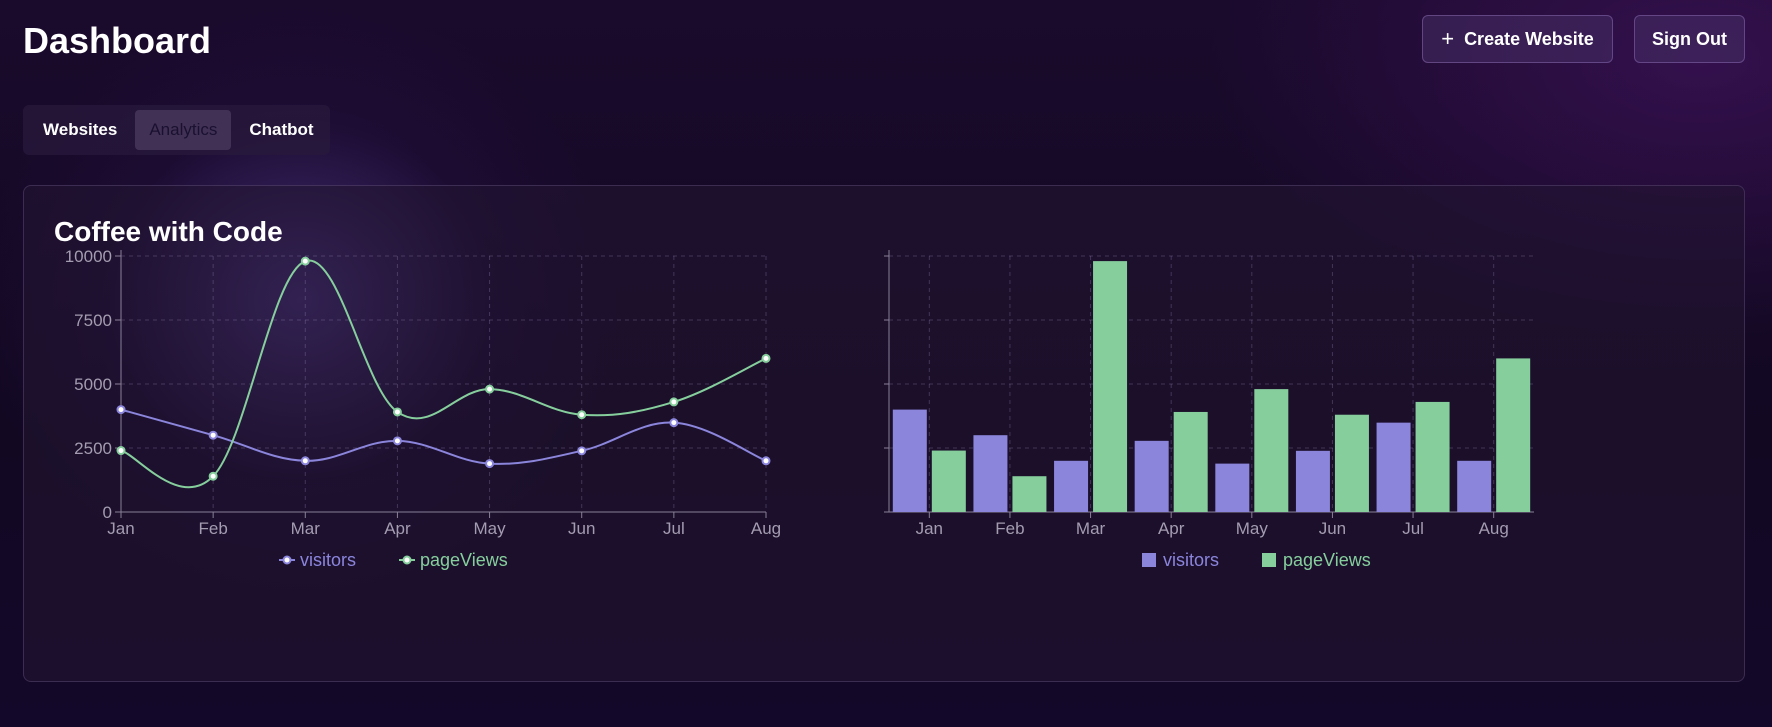 This screenshot has width=1772, height=727. I want to click on tab-analytics: Analytics, so click(183, 130).